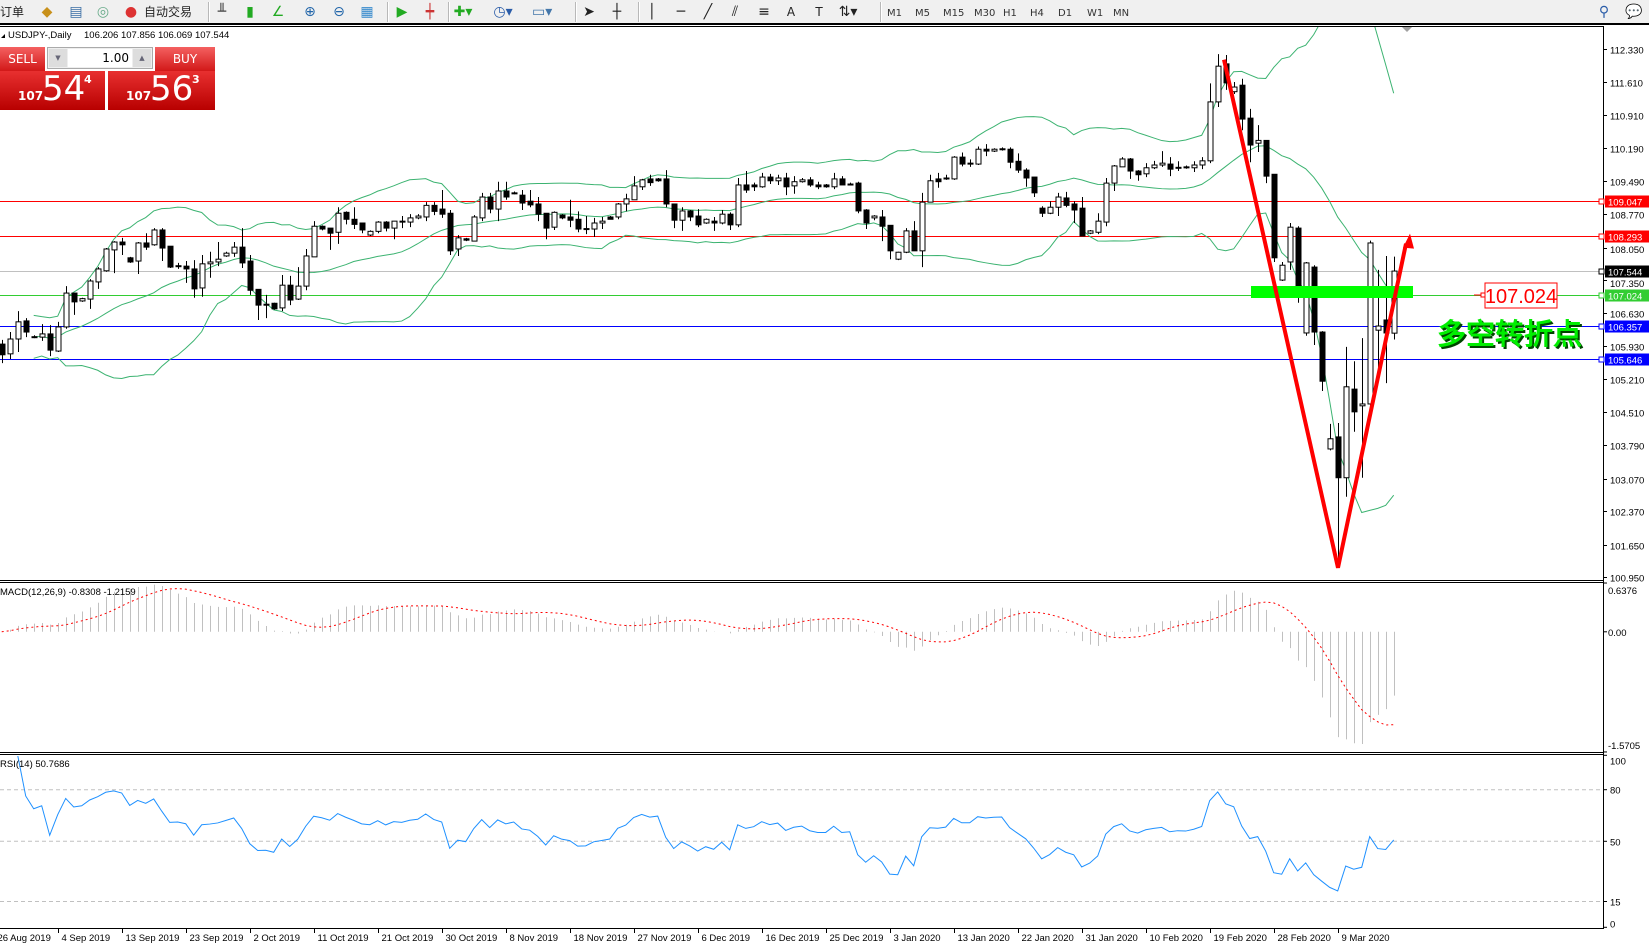 This screenshot has height=945, width=1649. What do you see at coordinates (542, 12) in the screenshot?
I see `templates-icon: ▭▾` at bounding box center [542, 12].